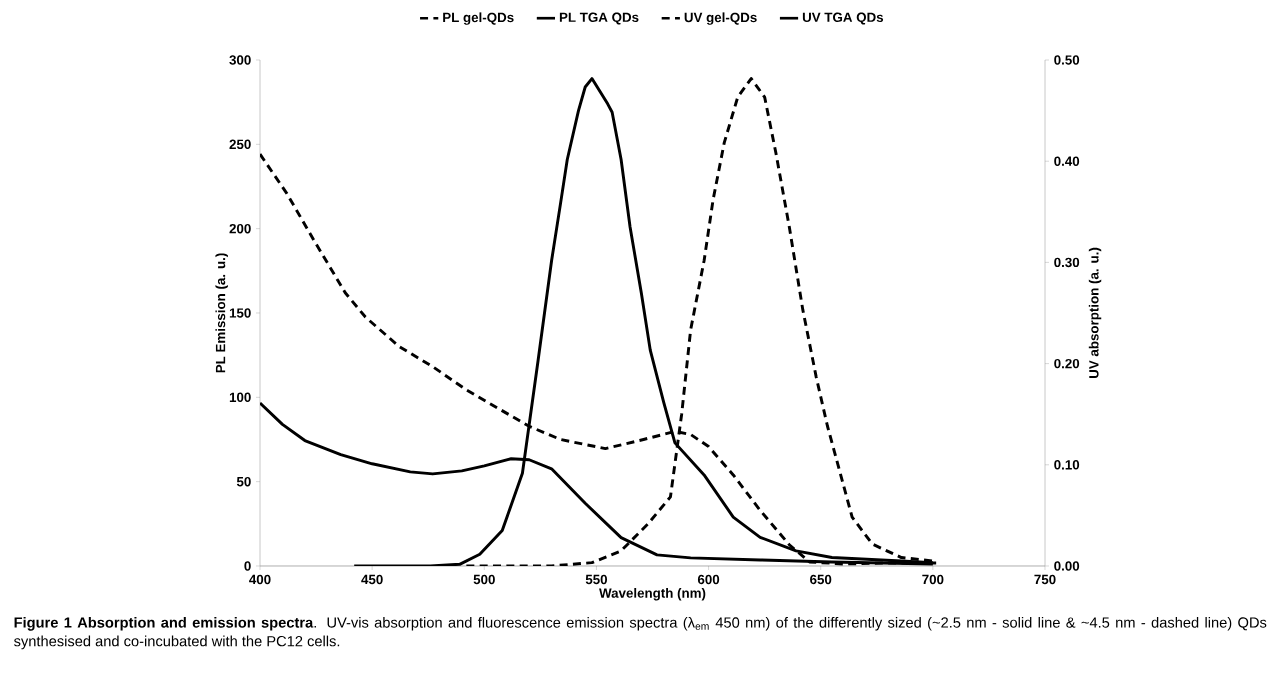  I want to click on legend-label: UV TGA QDs, so click(843, 18).